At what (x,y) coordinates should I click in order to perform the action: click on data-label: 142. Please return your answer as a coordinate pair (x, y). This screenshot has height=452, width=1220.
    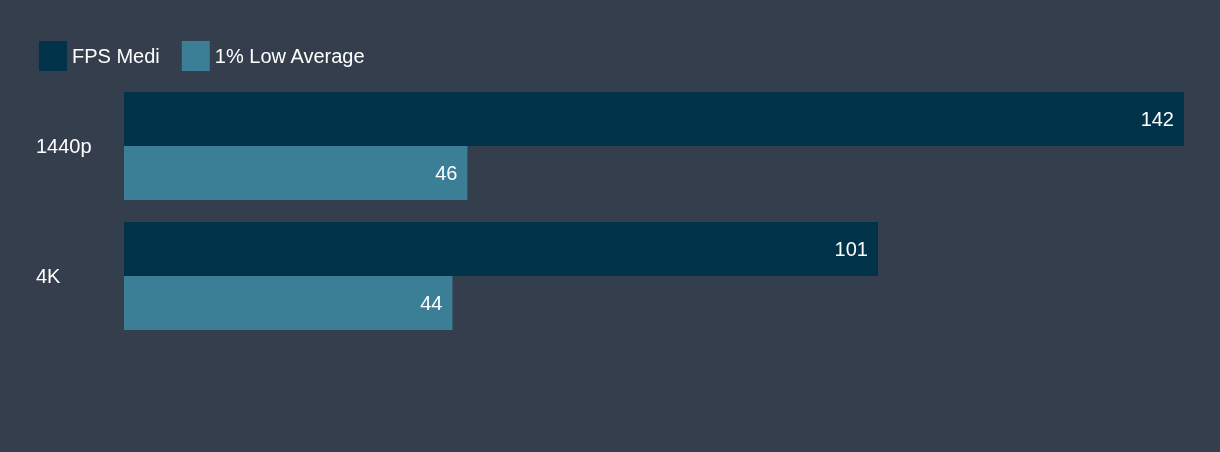
    Looking at the image, I should click on (1157, 119).